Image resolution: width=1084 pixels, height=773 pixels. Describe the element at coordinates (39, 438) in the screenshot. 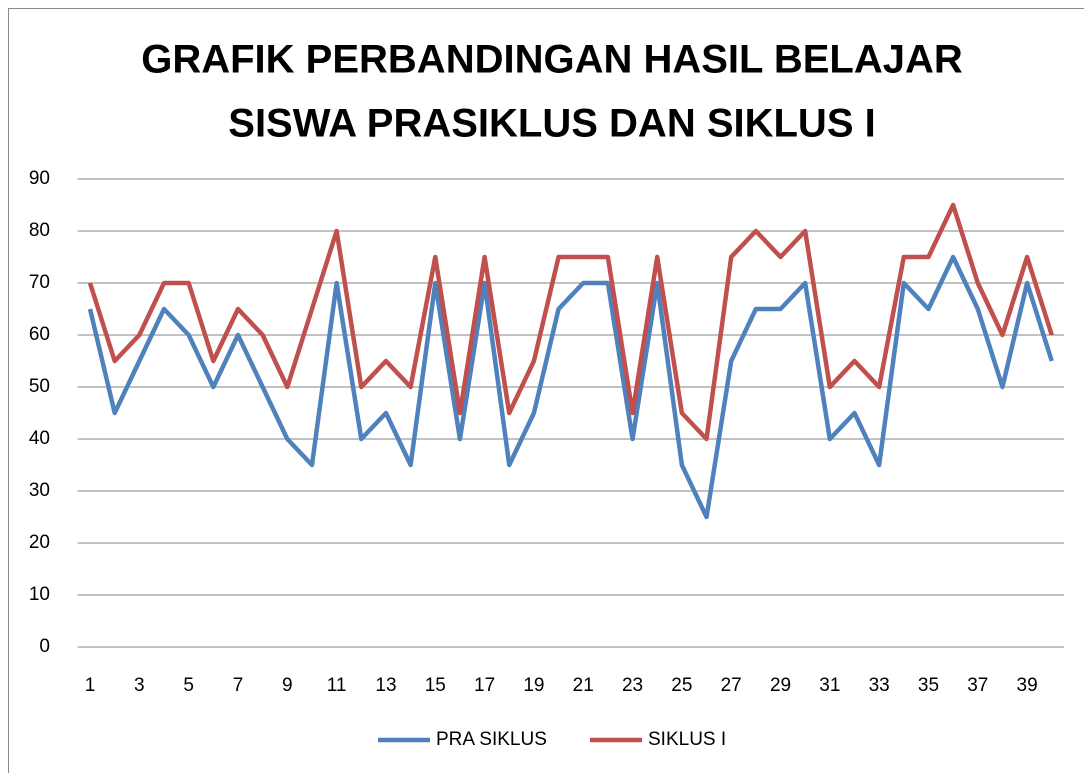

I see `y-tick-label: 40` at that location.